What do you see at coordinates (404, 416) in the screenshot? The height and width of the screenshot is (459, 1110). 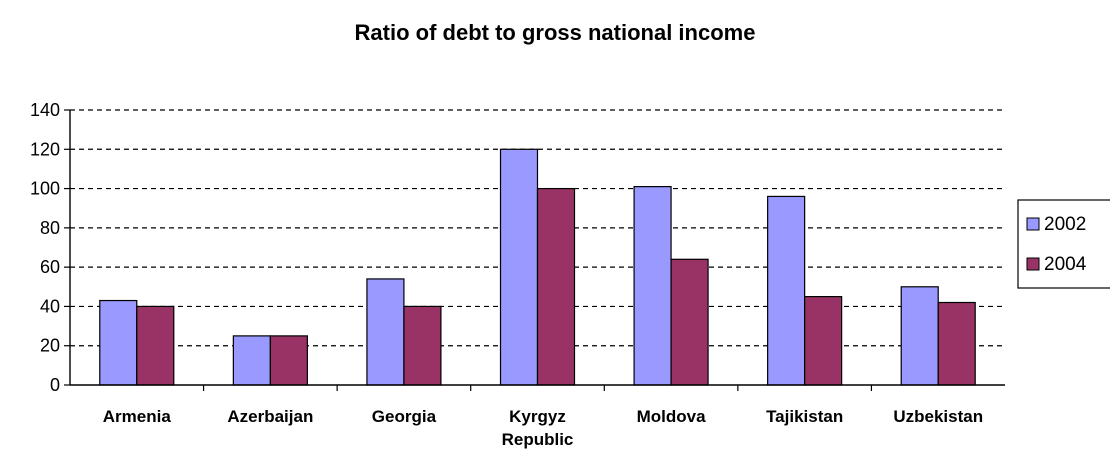 I see `x-tick-label: Georgia` at bounding box center [404, 416].